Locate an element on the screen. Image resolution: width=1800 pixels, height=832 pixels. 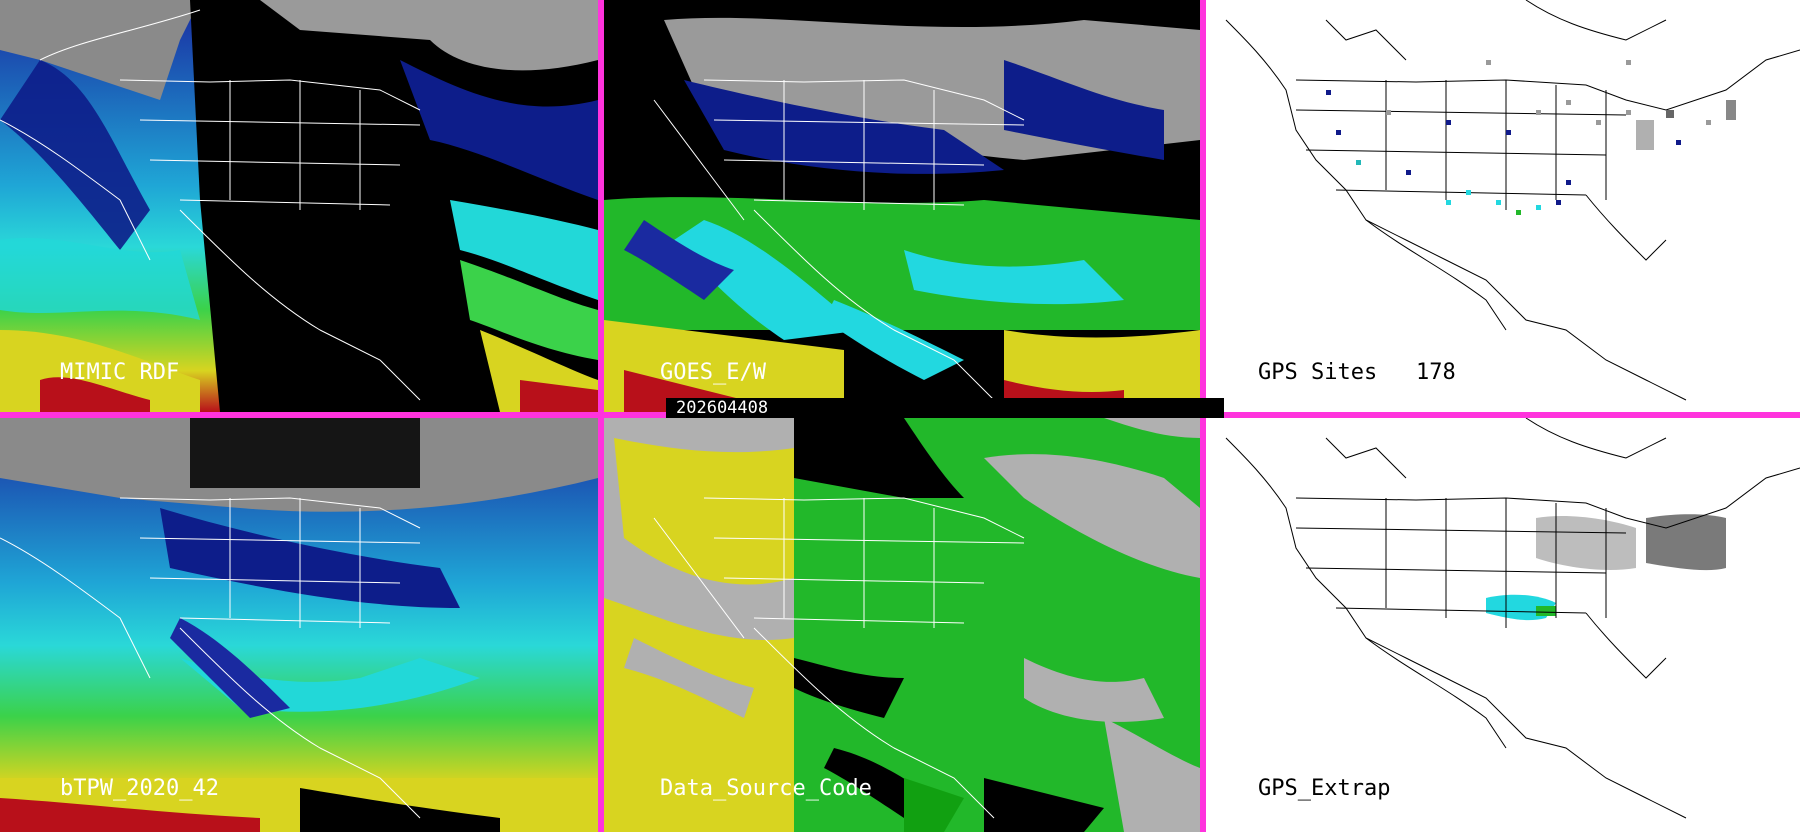
panel-label-btpw: bTPW_2020_42 is located at coordinates (139, 788).